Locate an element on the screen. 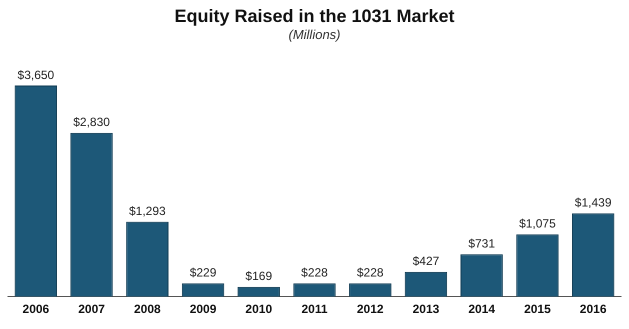  x-tick-label: 2012 is located at coordinates (370, 309).